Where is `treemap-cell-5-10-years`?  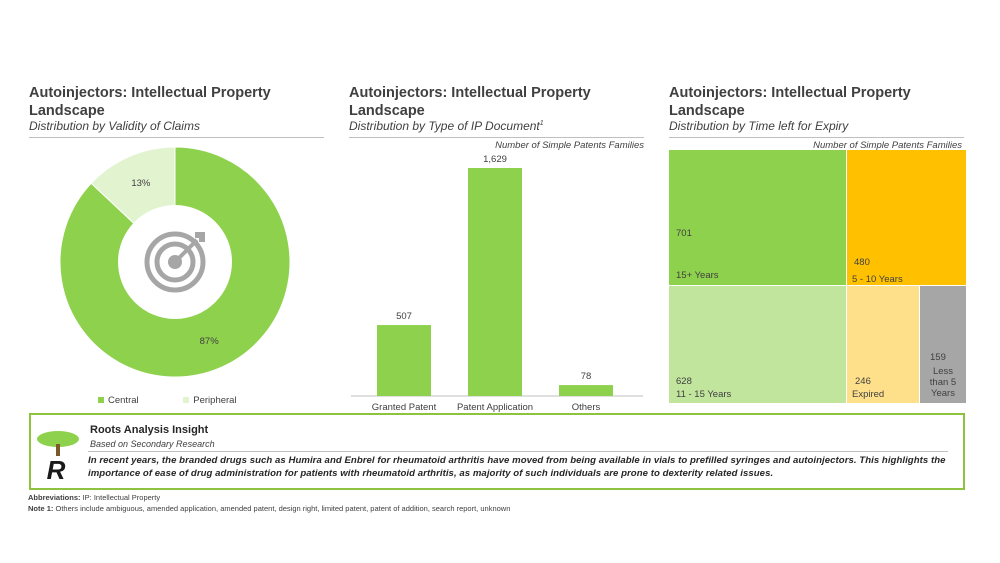
treemap-cell-5-10-years is located at coordinates (906, 217).